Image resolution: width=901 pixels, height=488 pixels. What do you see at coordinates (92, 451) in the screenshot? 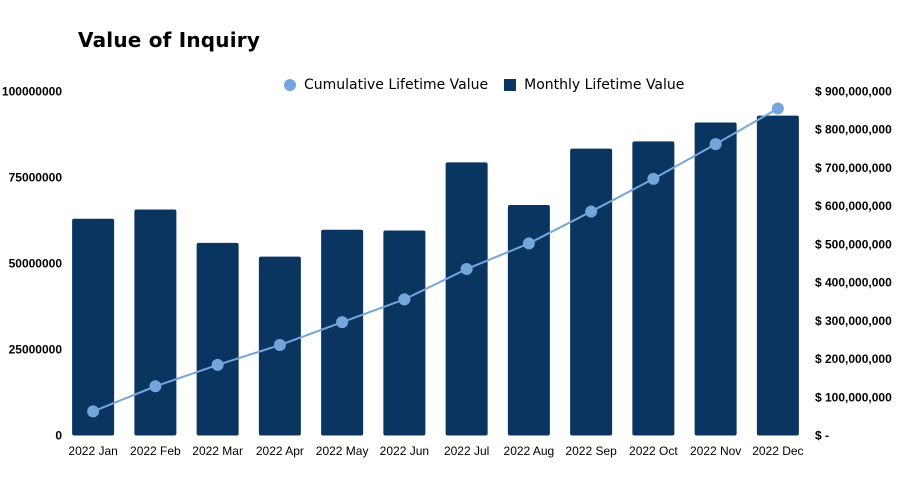
I see `x-tick-label: 2022 Jan` at bounding box center [92, 451].